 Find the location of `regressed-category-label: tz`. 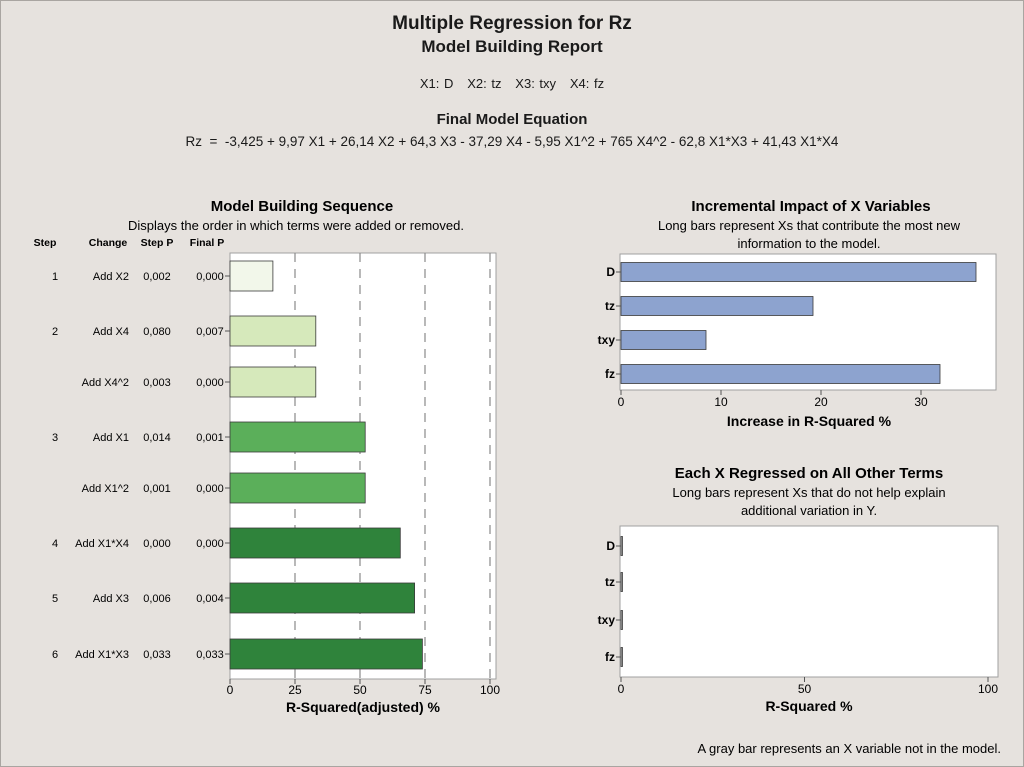

regressed-category-label: tz is located at coordinates (610, 582).